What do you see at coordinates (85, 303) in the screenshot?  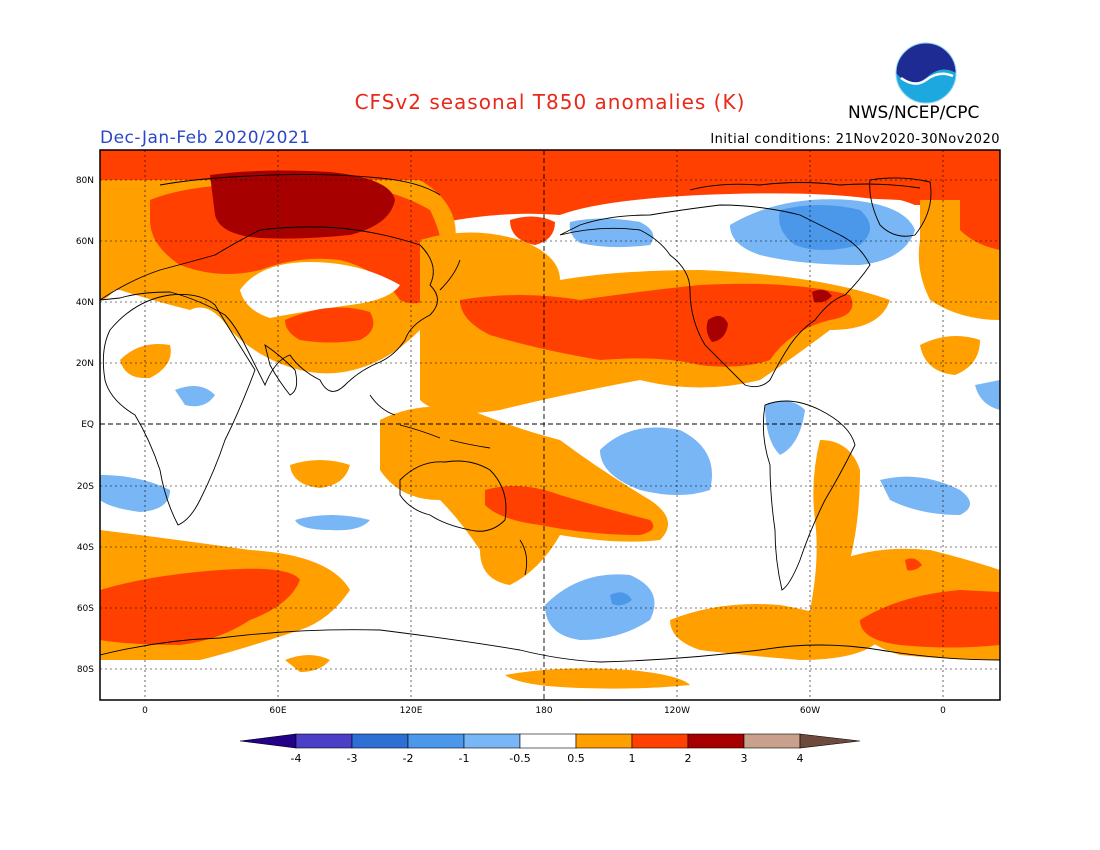 I see `lat-label: 40N` at bounding box center [85, 303].